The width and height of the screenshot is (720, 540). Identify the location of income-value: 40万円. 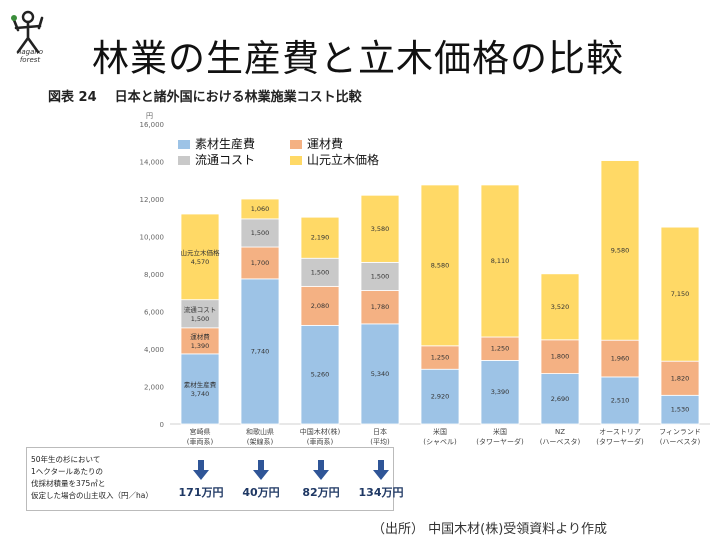
(261, 492).